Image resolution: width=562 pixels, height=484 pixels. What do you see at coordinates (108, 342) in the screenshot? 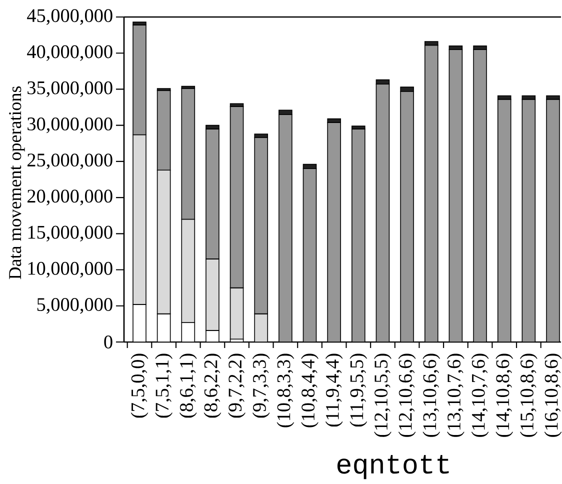
I see `y-tick-label: 0` at bounding box center [108, 342].